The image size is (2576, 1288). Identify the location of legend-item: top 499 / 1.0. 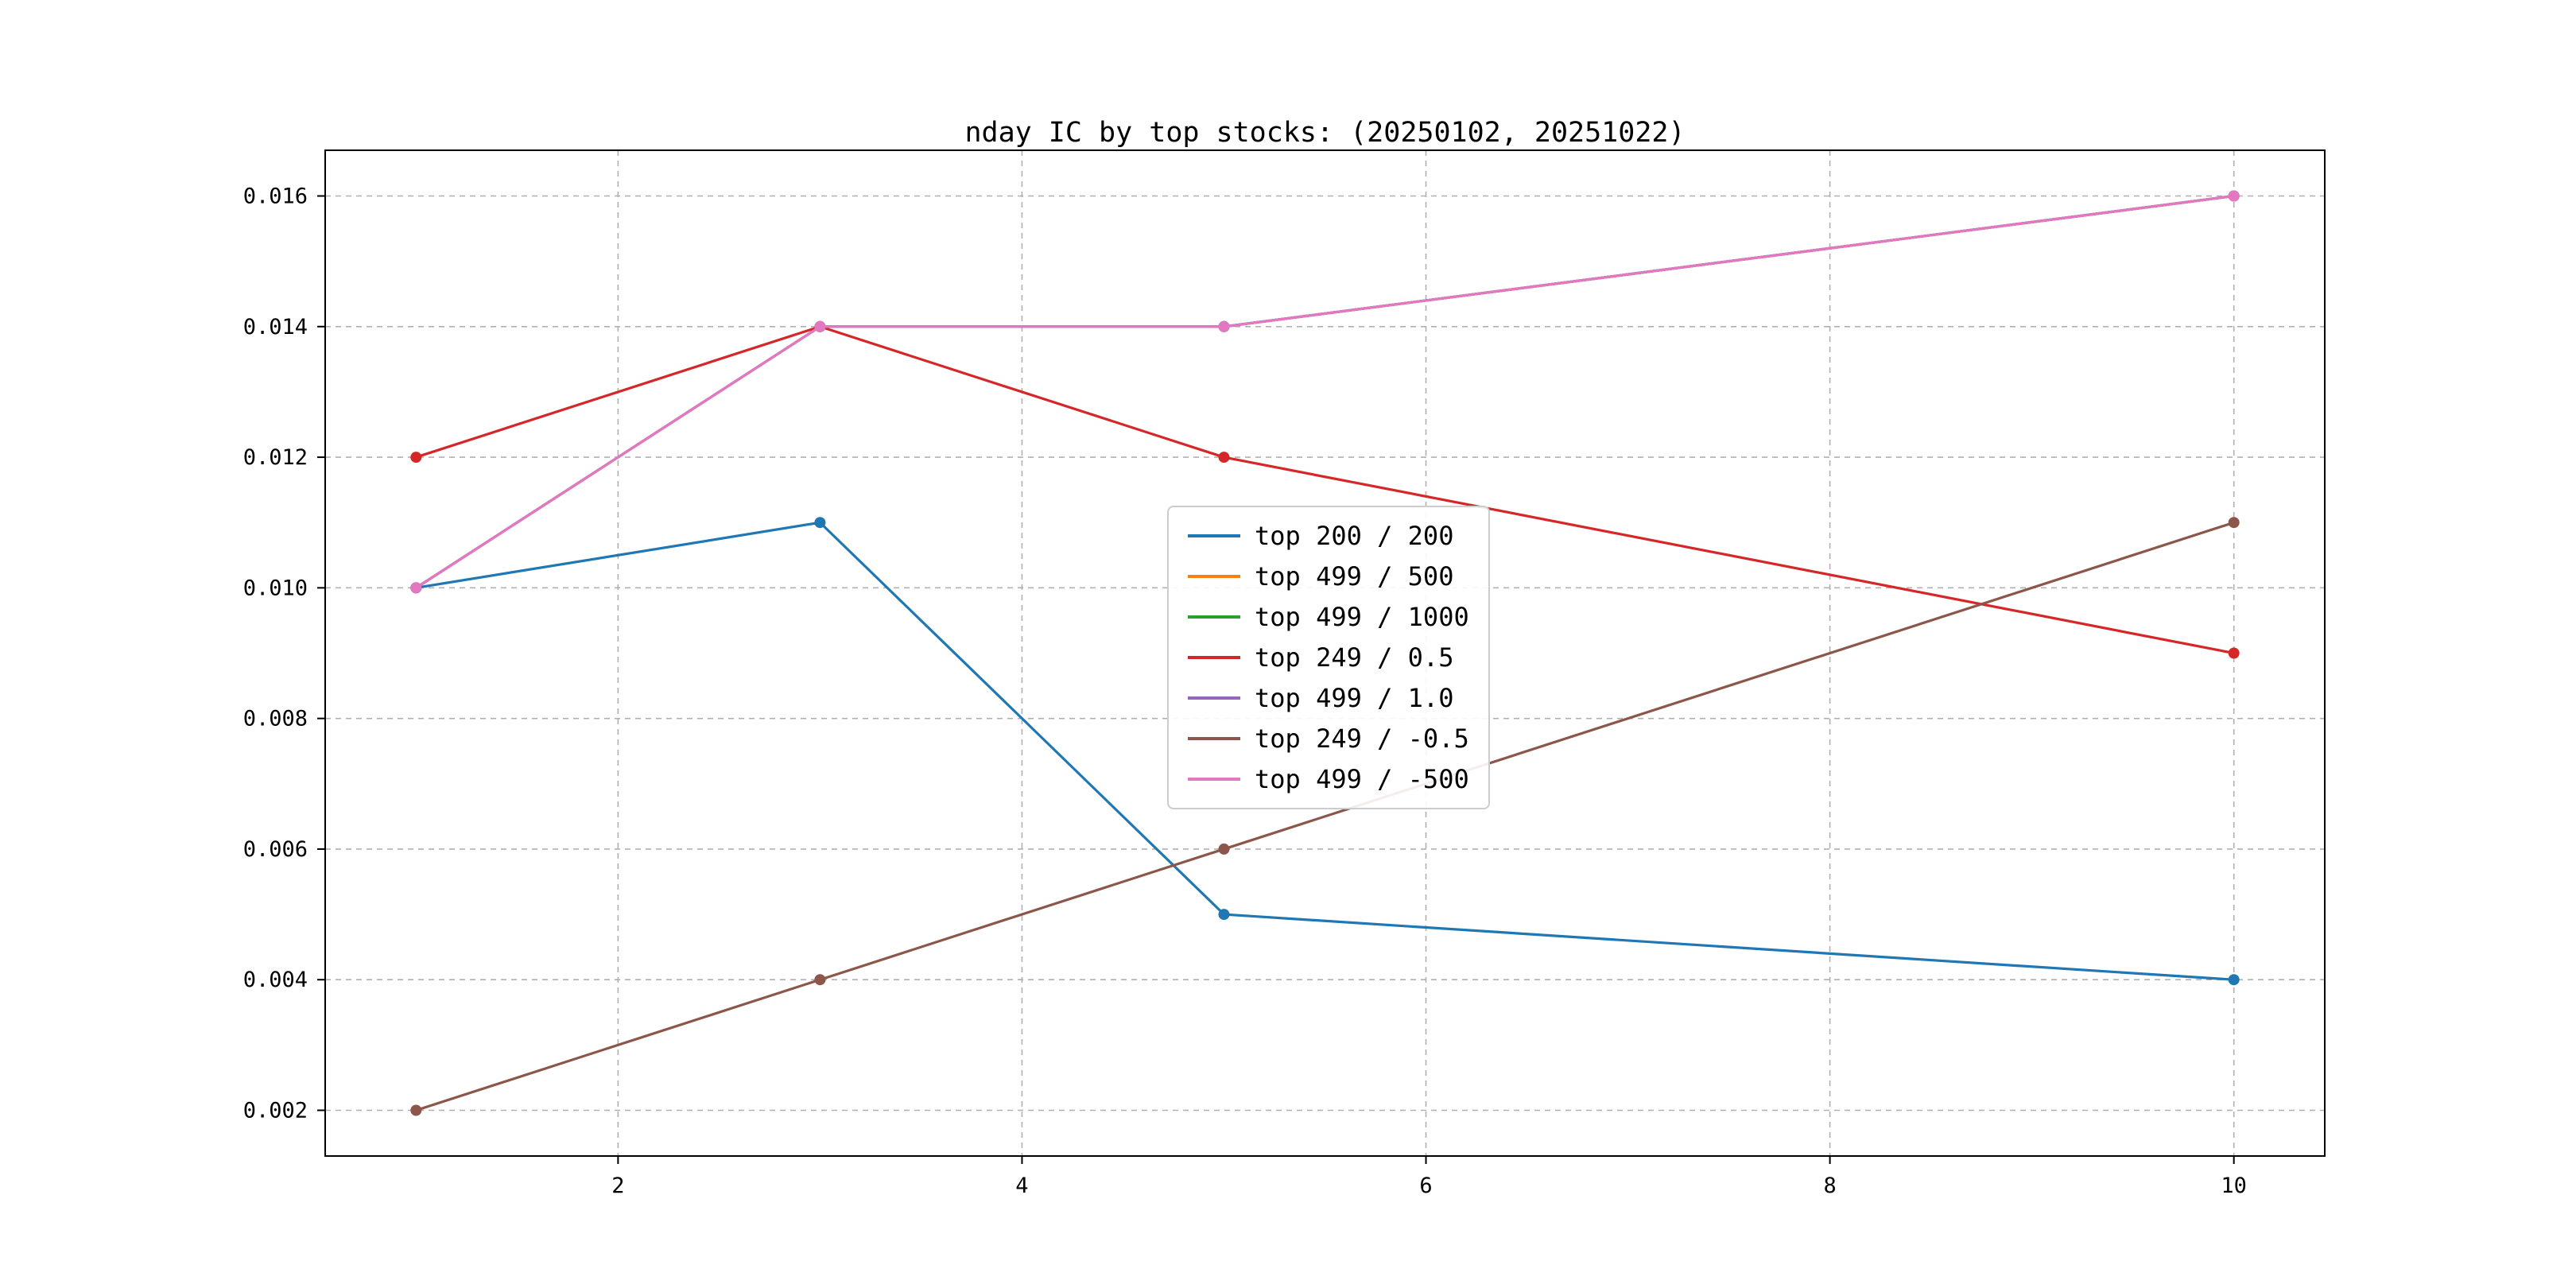
(1329, 698).